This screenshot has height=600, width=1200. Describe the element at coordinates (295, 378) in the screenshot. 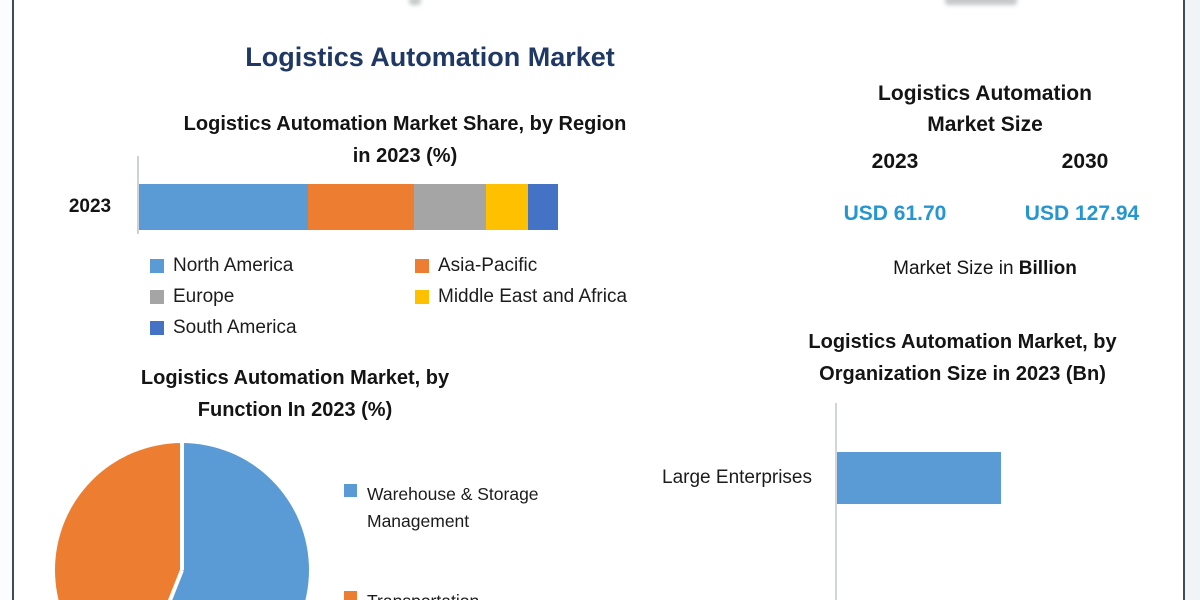

I see `function-chart-title-line1: Logistics Automation Market, by` at that location.